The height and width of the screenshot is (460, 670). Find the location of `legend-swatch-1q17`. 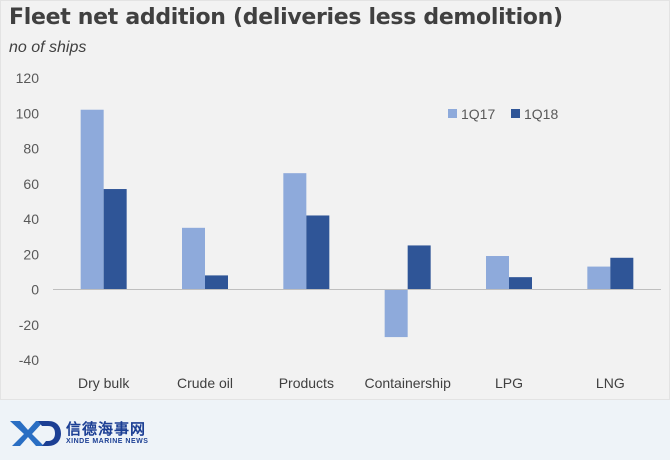

legend-swatch-1q17 is located at coordinates (452, 113).